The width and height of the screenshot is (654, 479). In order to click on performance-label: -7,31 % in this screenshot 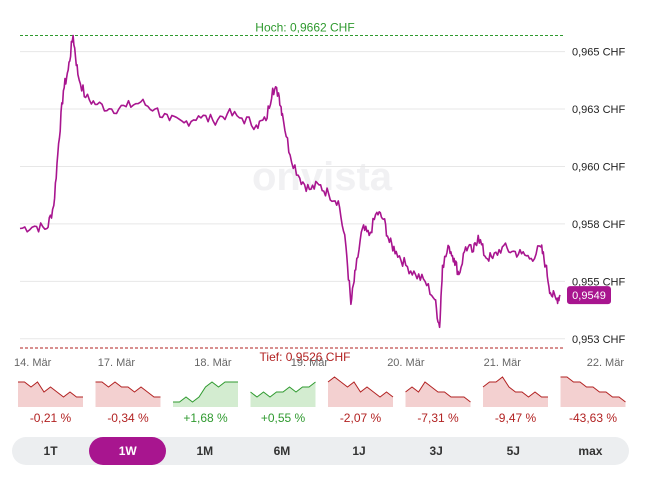, I will do `click(438, 418)`.